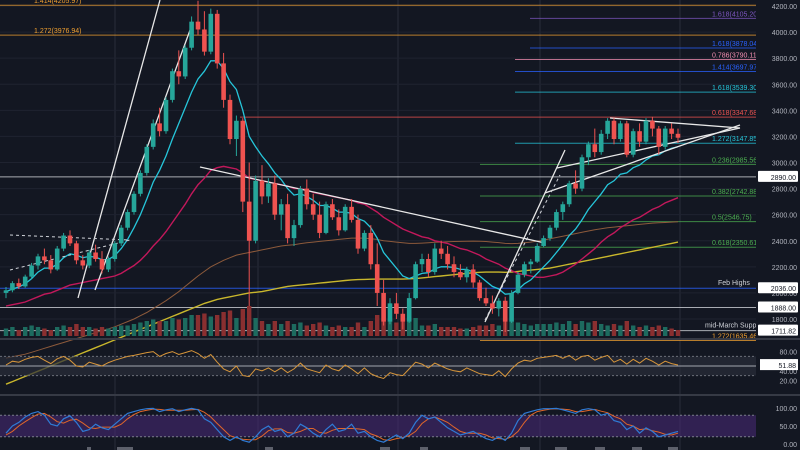 The height and width of the screenshot is (450, 800). Describe the element at coordinates (57, 2) in the screenshot. I see `fib-label: 1.414(4205.97)` at that location.